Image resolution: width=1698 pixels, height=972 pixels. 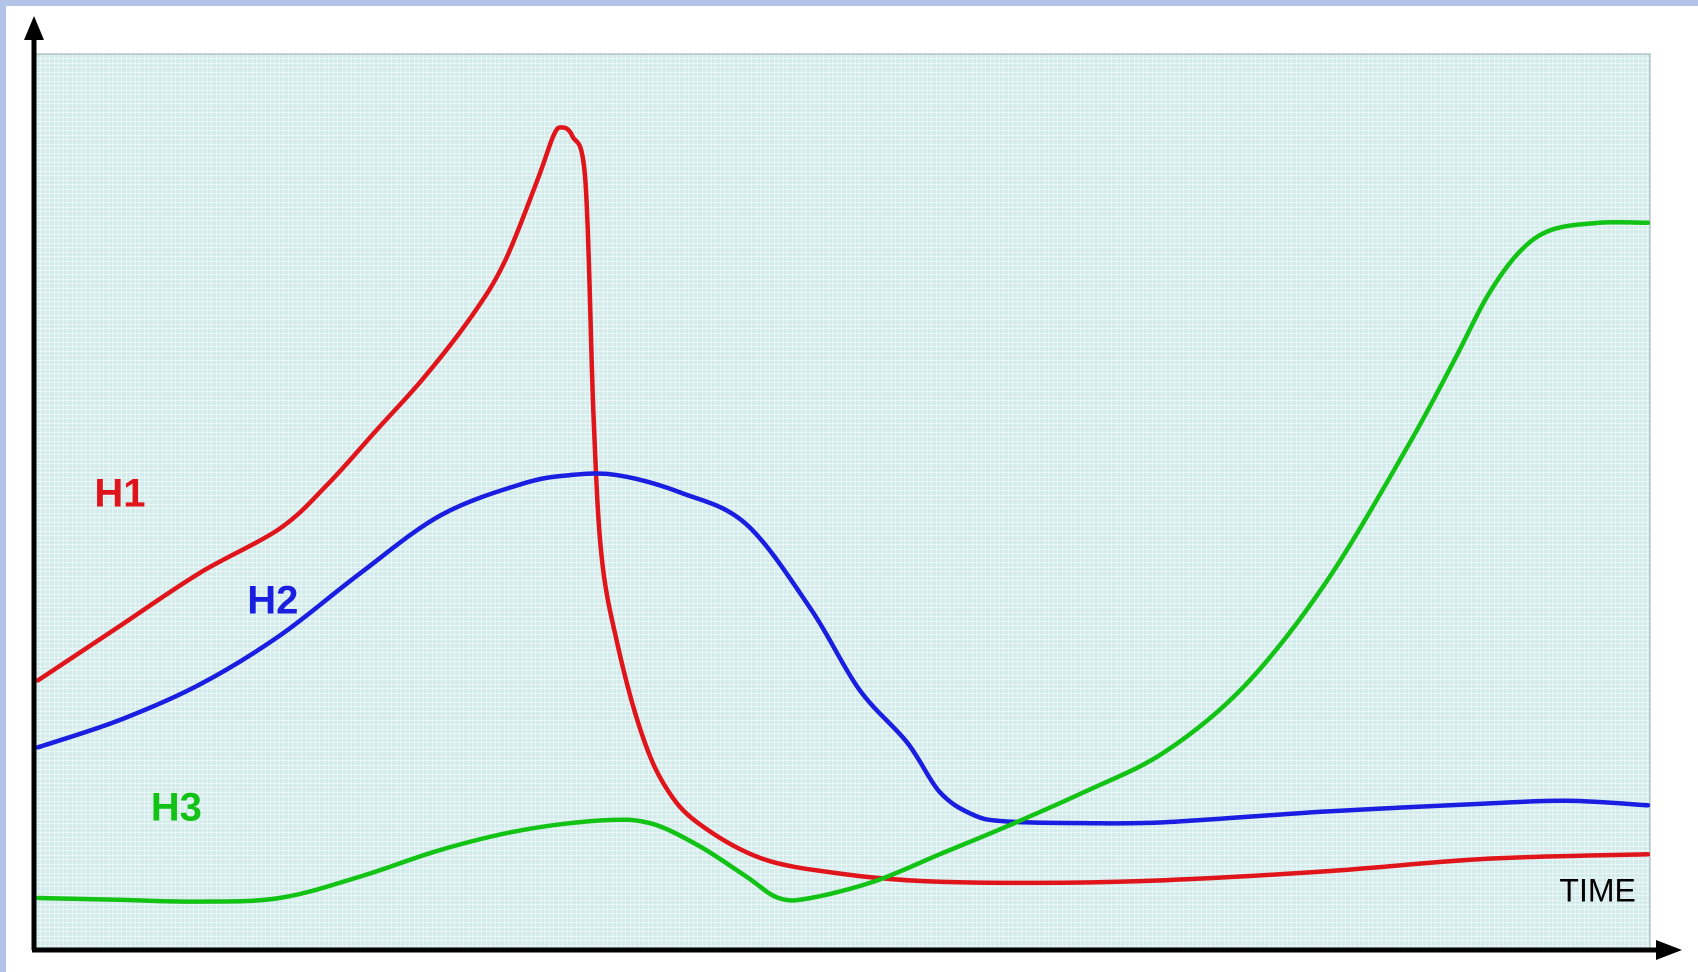 What do you see at coordinates (34, 28) in the screenshot?
I see `y-axis-arrow-icon` at bounding box center [34, 28].